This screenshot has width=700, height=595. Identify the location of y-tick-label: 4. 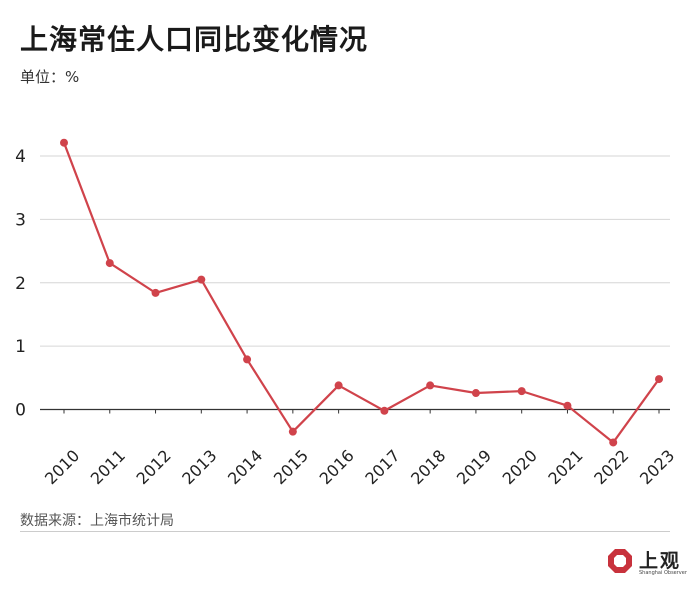
(20, 157).